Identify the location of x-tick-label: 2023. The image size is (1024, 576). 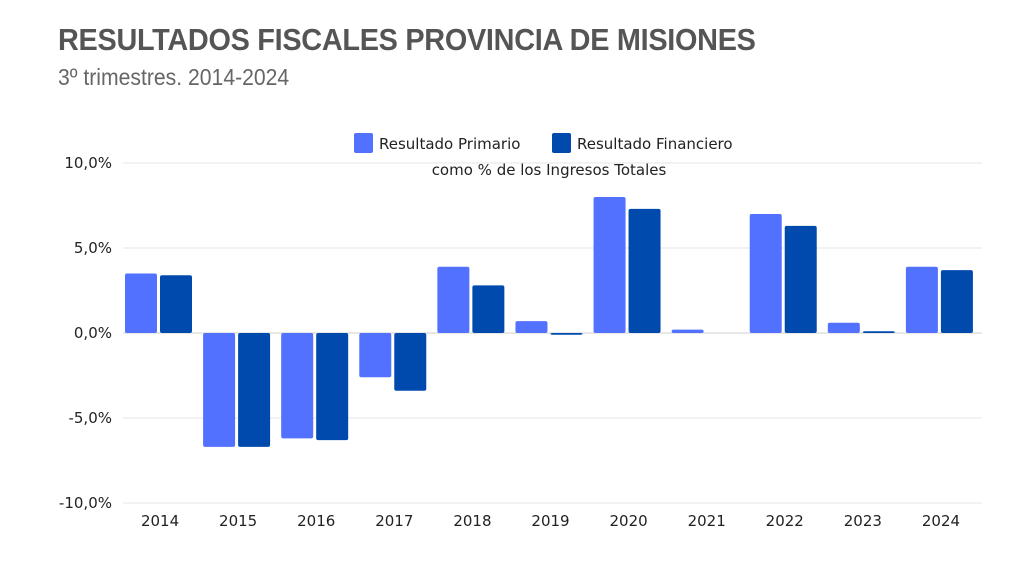
(863, 521).